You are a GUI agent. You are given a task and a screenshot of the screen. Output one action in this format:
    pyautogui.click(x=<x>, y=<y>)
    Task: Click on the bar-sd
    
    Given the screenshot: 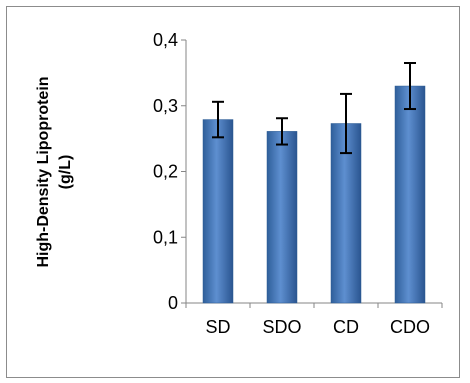 What is the action you would take?
    pyautogui.click(x=218, y=211)
    